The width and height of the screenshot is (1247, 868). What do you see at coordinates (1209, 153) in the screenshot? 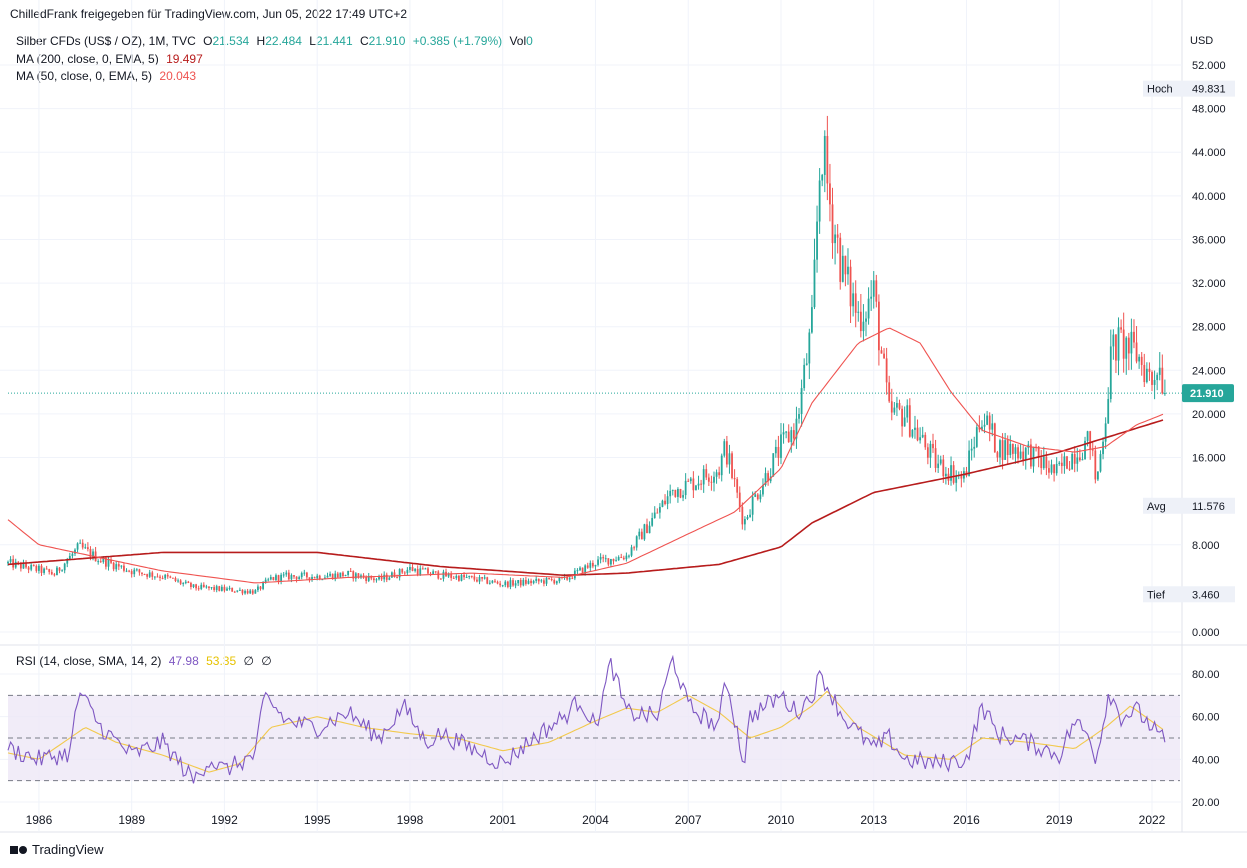
I see `price-tick-label: 44.000` at bounding box center [1209, 153].